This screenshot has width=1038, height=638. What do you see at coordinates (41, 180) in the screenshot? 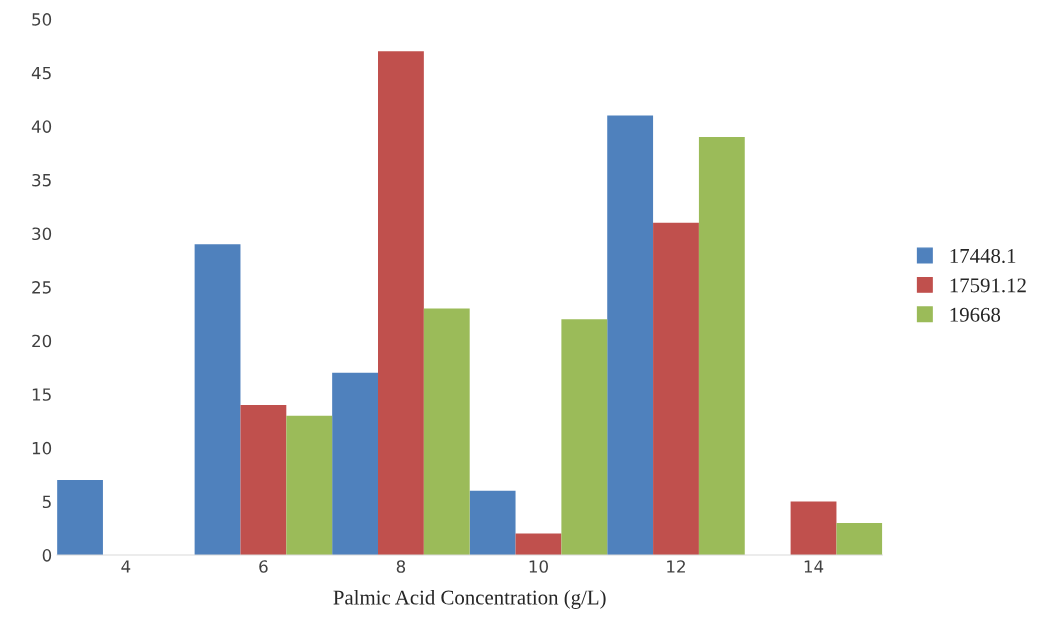
I see `y-tick-label: 35` at bounding box center [41, 180].